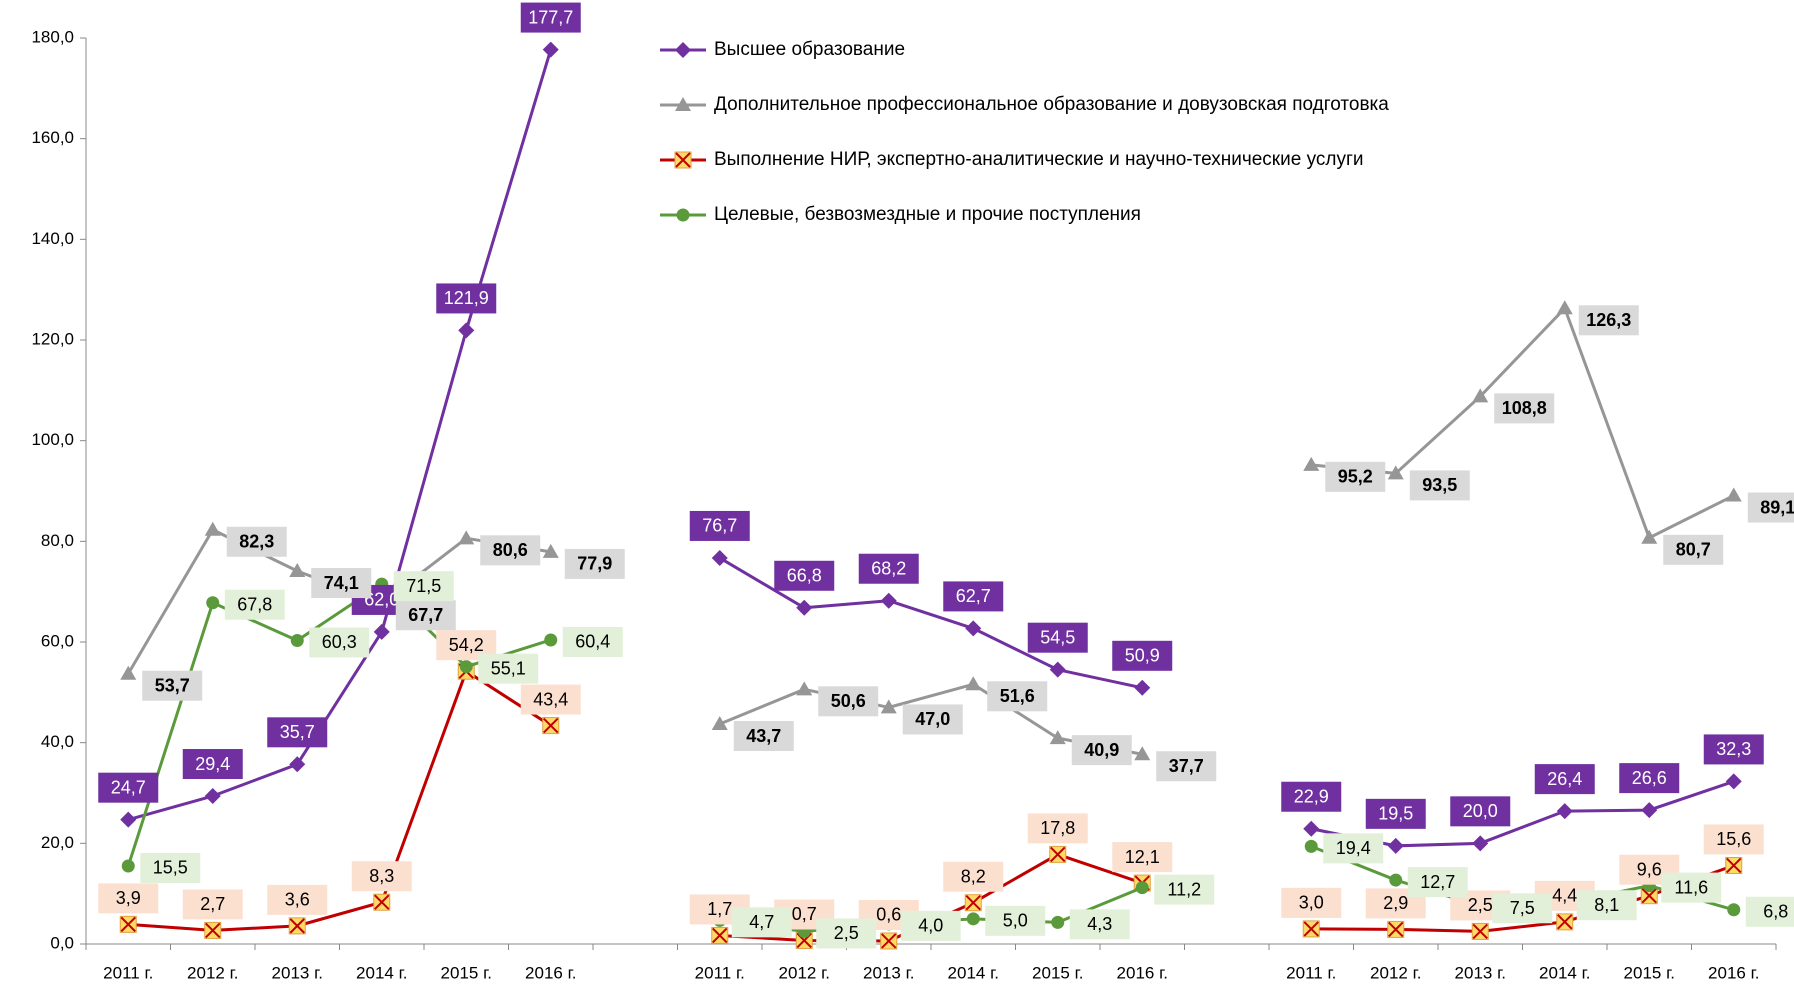 The width and height of the screenshot is (1794, 991). I want to click on data-label: 66,8, so click(804, 576).